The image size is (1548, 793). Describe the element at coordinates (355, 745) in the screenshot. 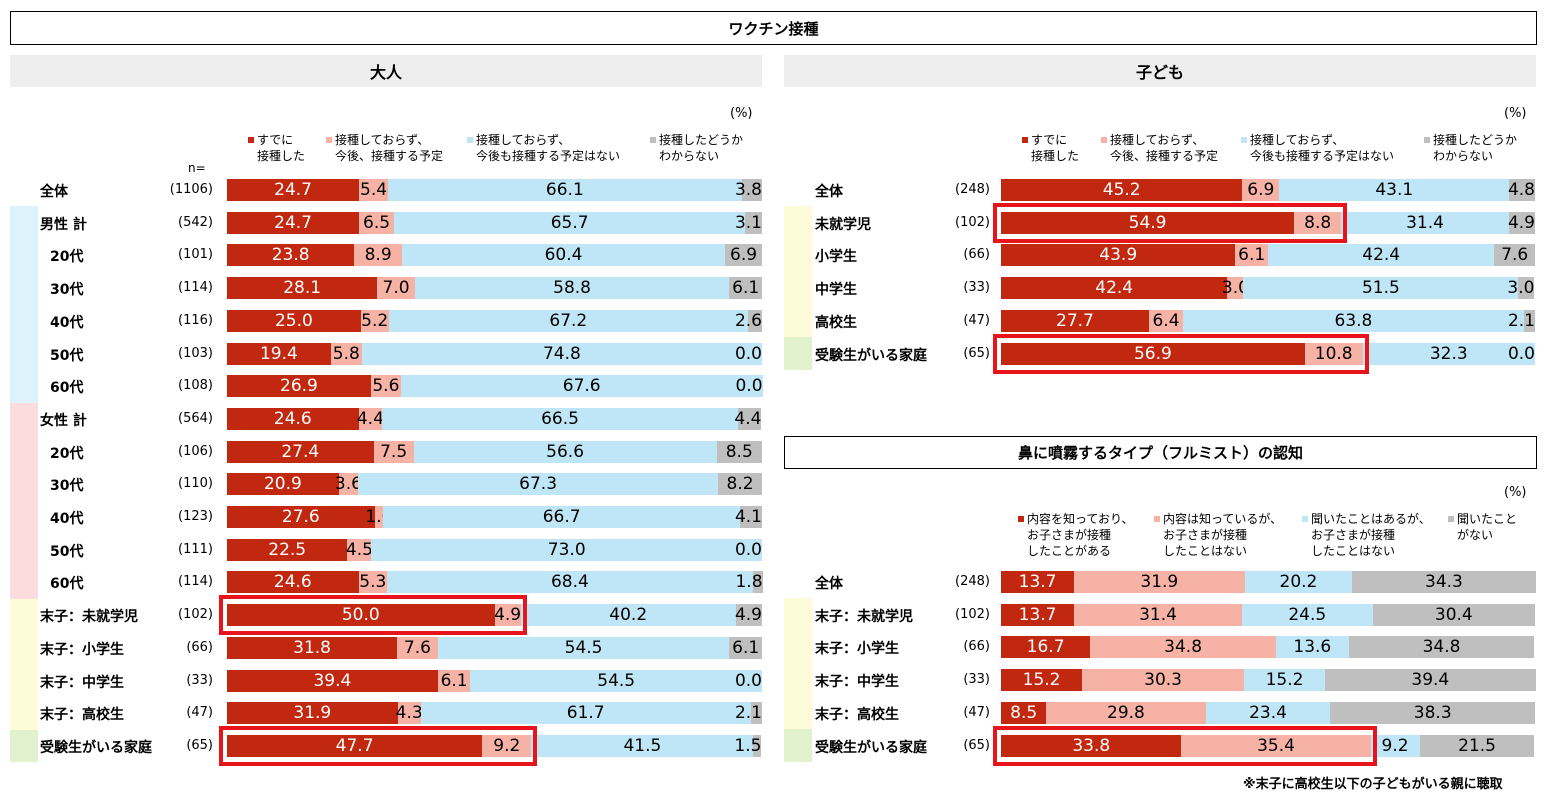

I see `bar-segment: 47.7` at that location.